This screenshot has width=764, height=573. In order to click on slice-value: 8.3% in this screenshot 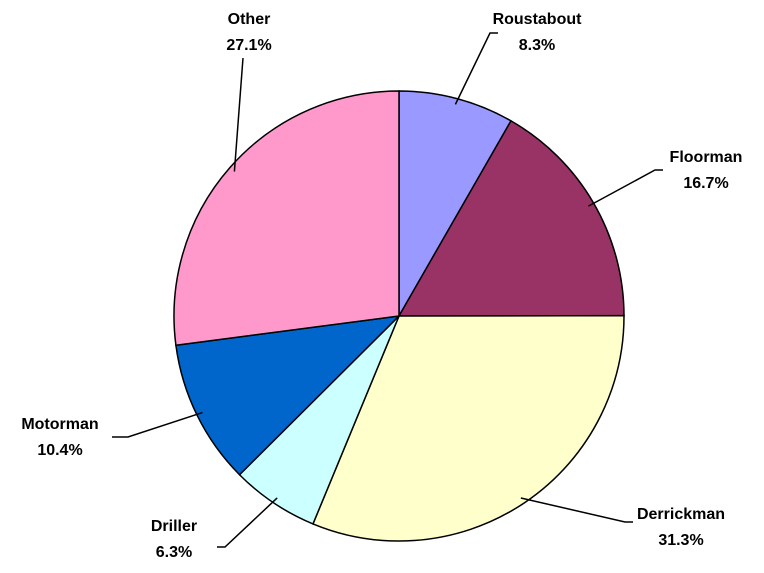, I will do `click(537, 45)`.